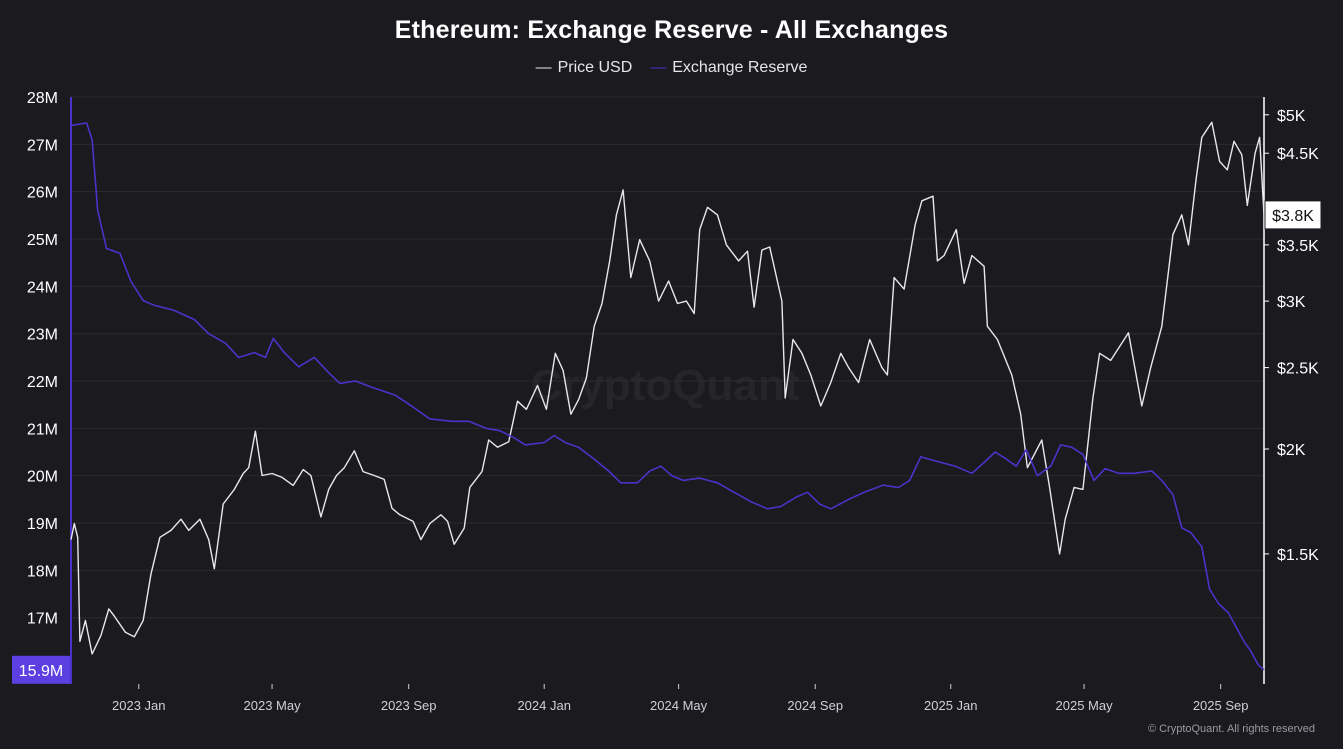 Image resolution: width=1343 pixels, height=749 pixels. Describe the element at coordinates (42, 193) in the screenshot. I see `y-left-tick-label: 26M` at that location.